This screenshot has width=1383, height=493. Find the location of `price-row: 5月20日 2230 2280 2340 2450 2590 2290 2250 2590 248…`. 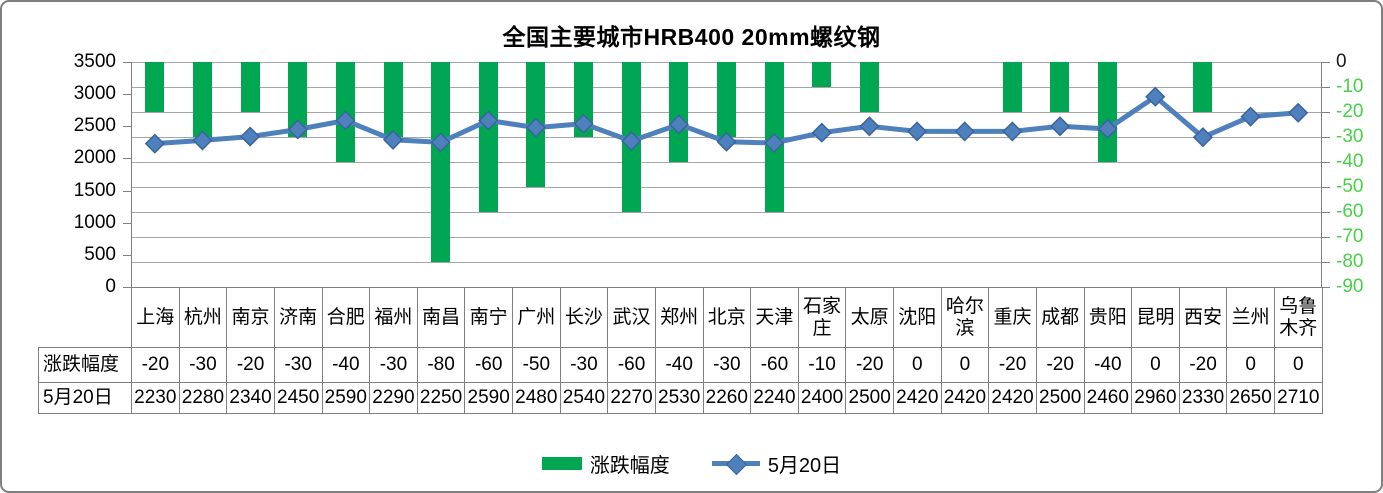

price-row: 5月20日 2230 2280 2340 2450 2590 2290 2250 2590 248… is located at coordinates (680, 398).